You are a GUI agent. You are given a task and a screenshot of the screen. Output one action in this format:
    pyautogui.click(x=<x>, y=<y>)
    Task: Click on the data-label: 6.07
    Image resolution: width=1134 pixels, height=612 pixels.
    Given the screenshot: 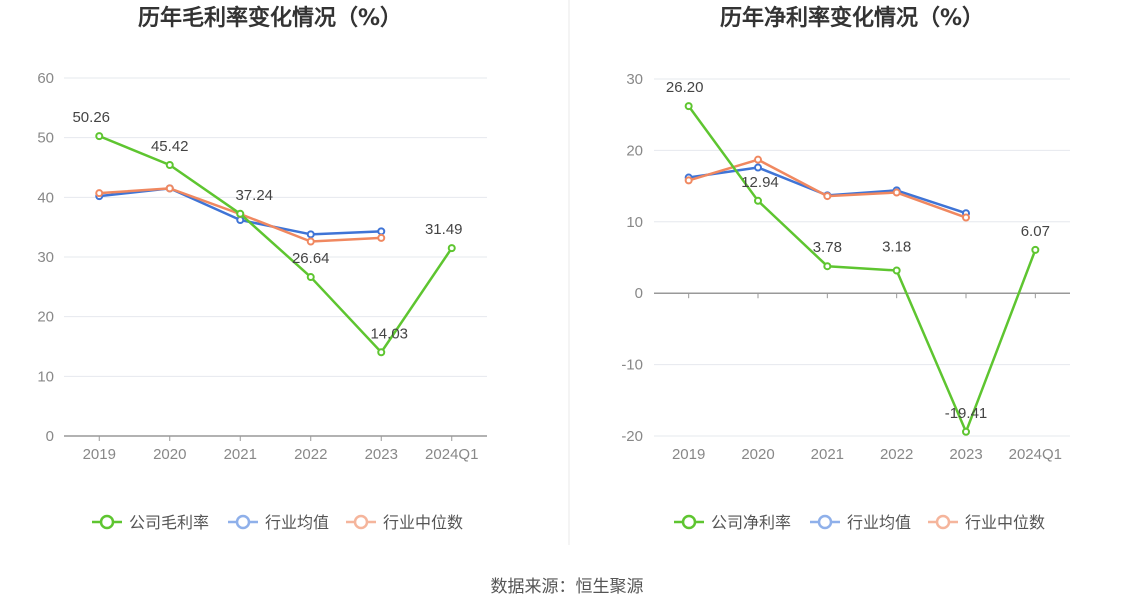 What is the action you would take?
    pyautogui.click(x=1035, y=231)
    